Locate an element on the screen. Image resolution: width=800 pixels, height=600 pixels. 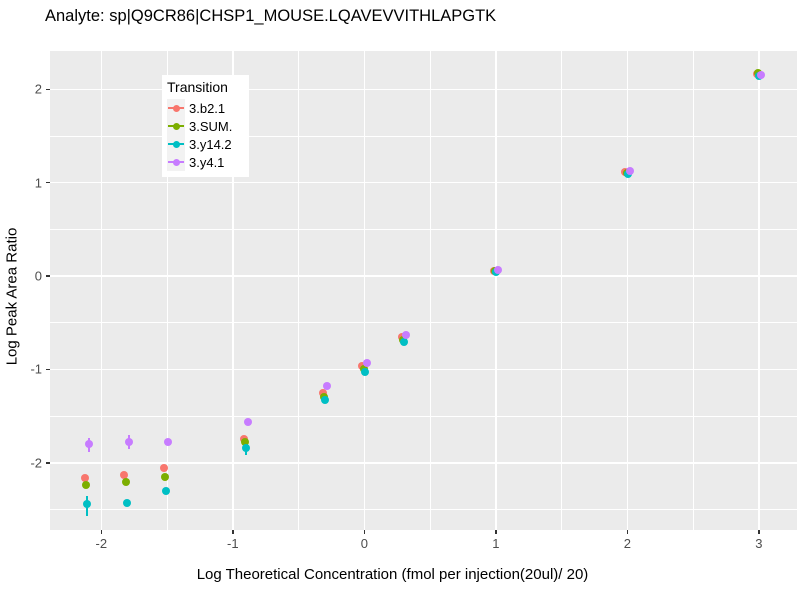
legend-item-label: 3.b2.1 is located at coordinates (207, 108).